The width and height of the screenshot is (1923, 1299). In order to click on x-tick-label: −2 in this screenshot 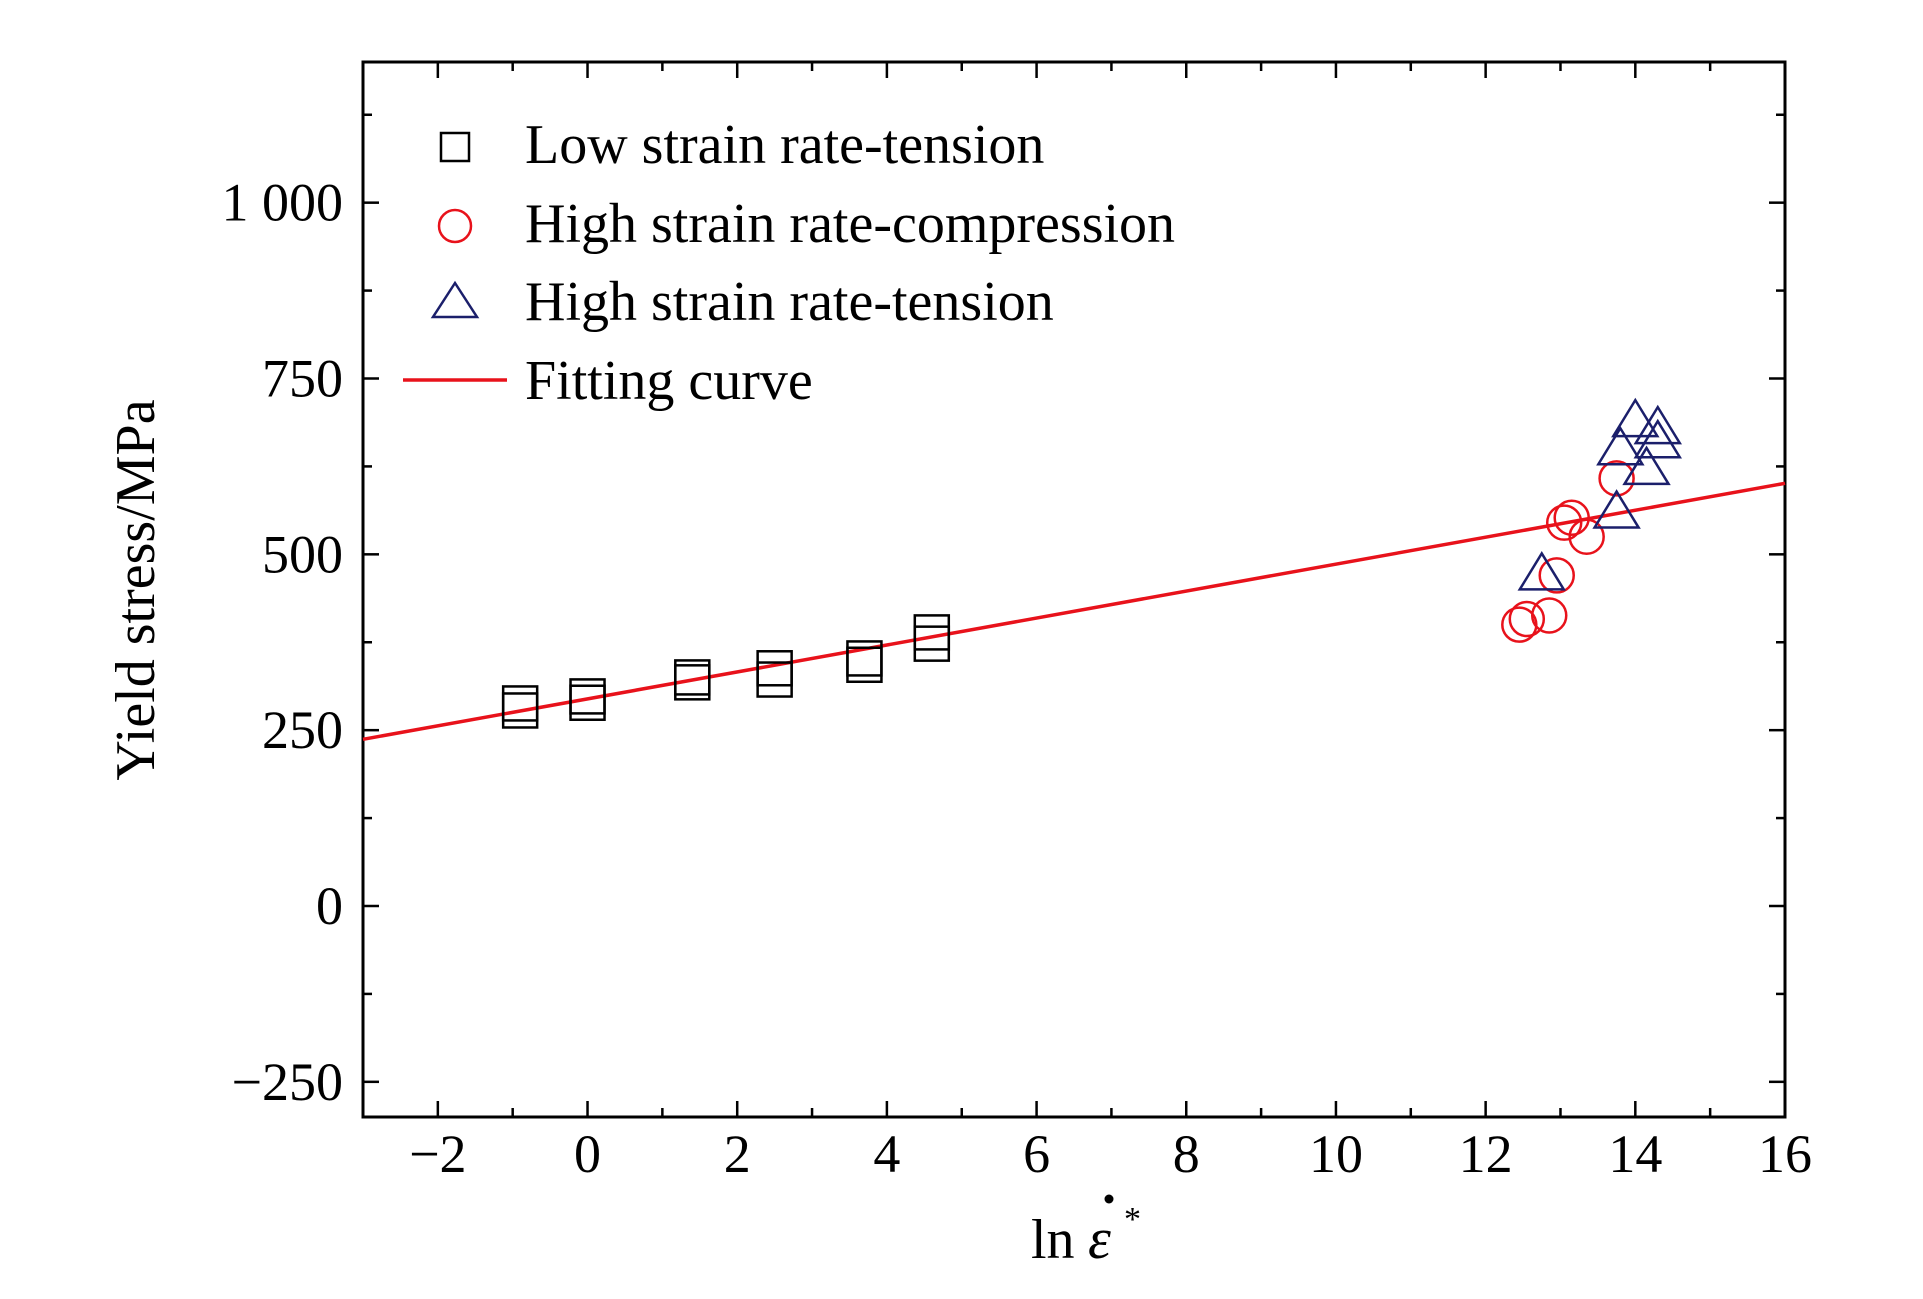, I will do `click(437, 1154)`.